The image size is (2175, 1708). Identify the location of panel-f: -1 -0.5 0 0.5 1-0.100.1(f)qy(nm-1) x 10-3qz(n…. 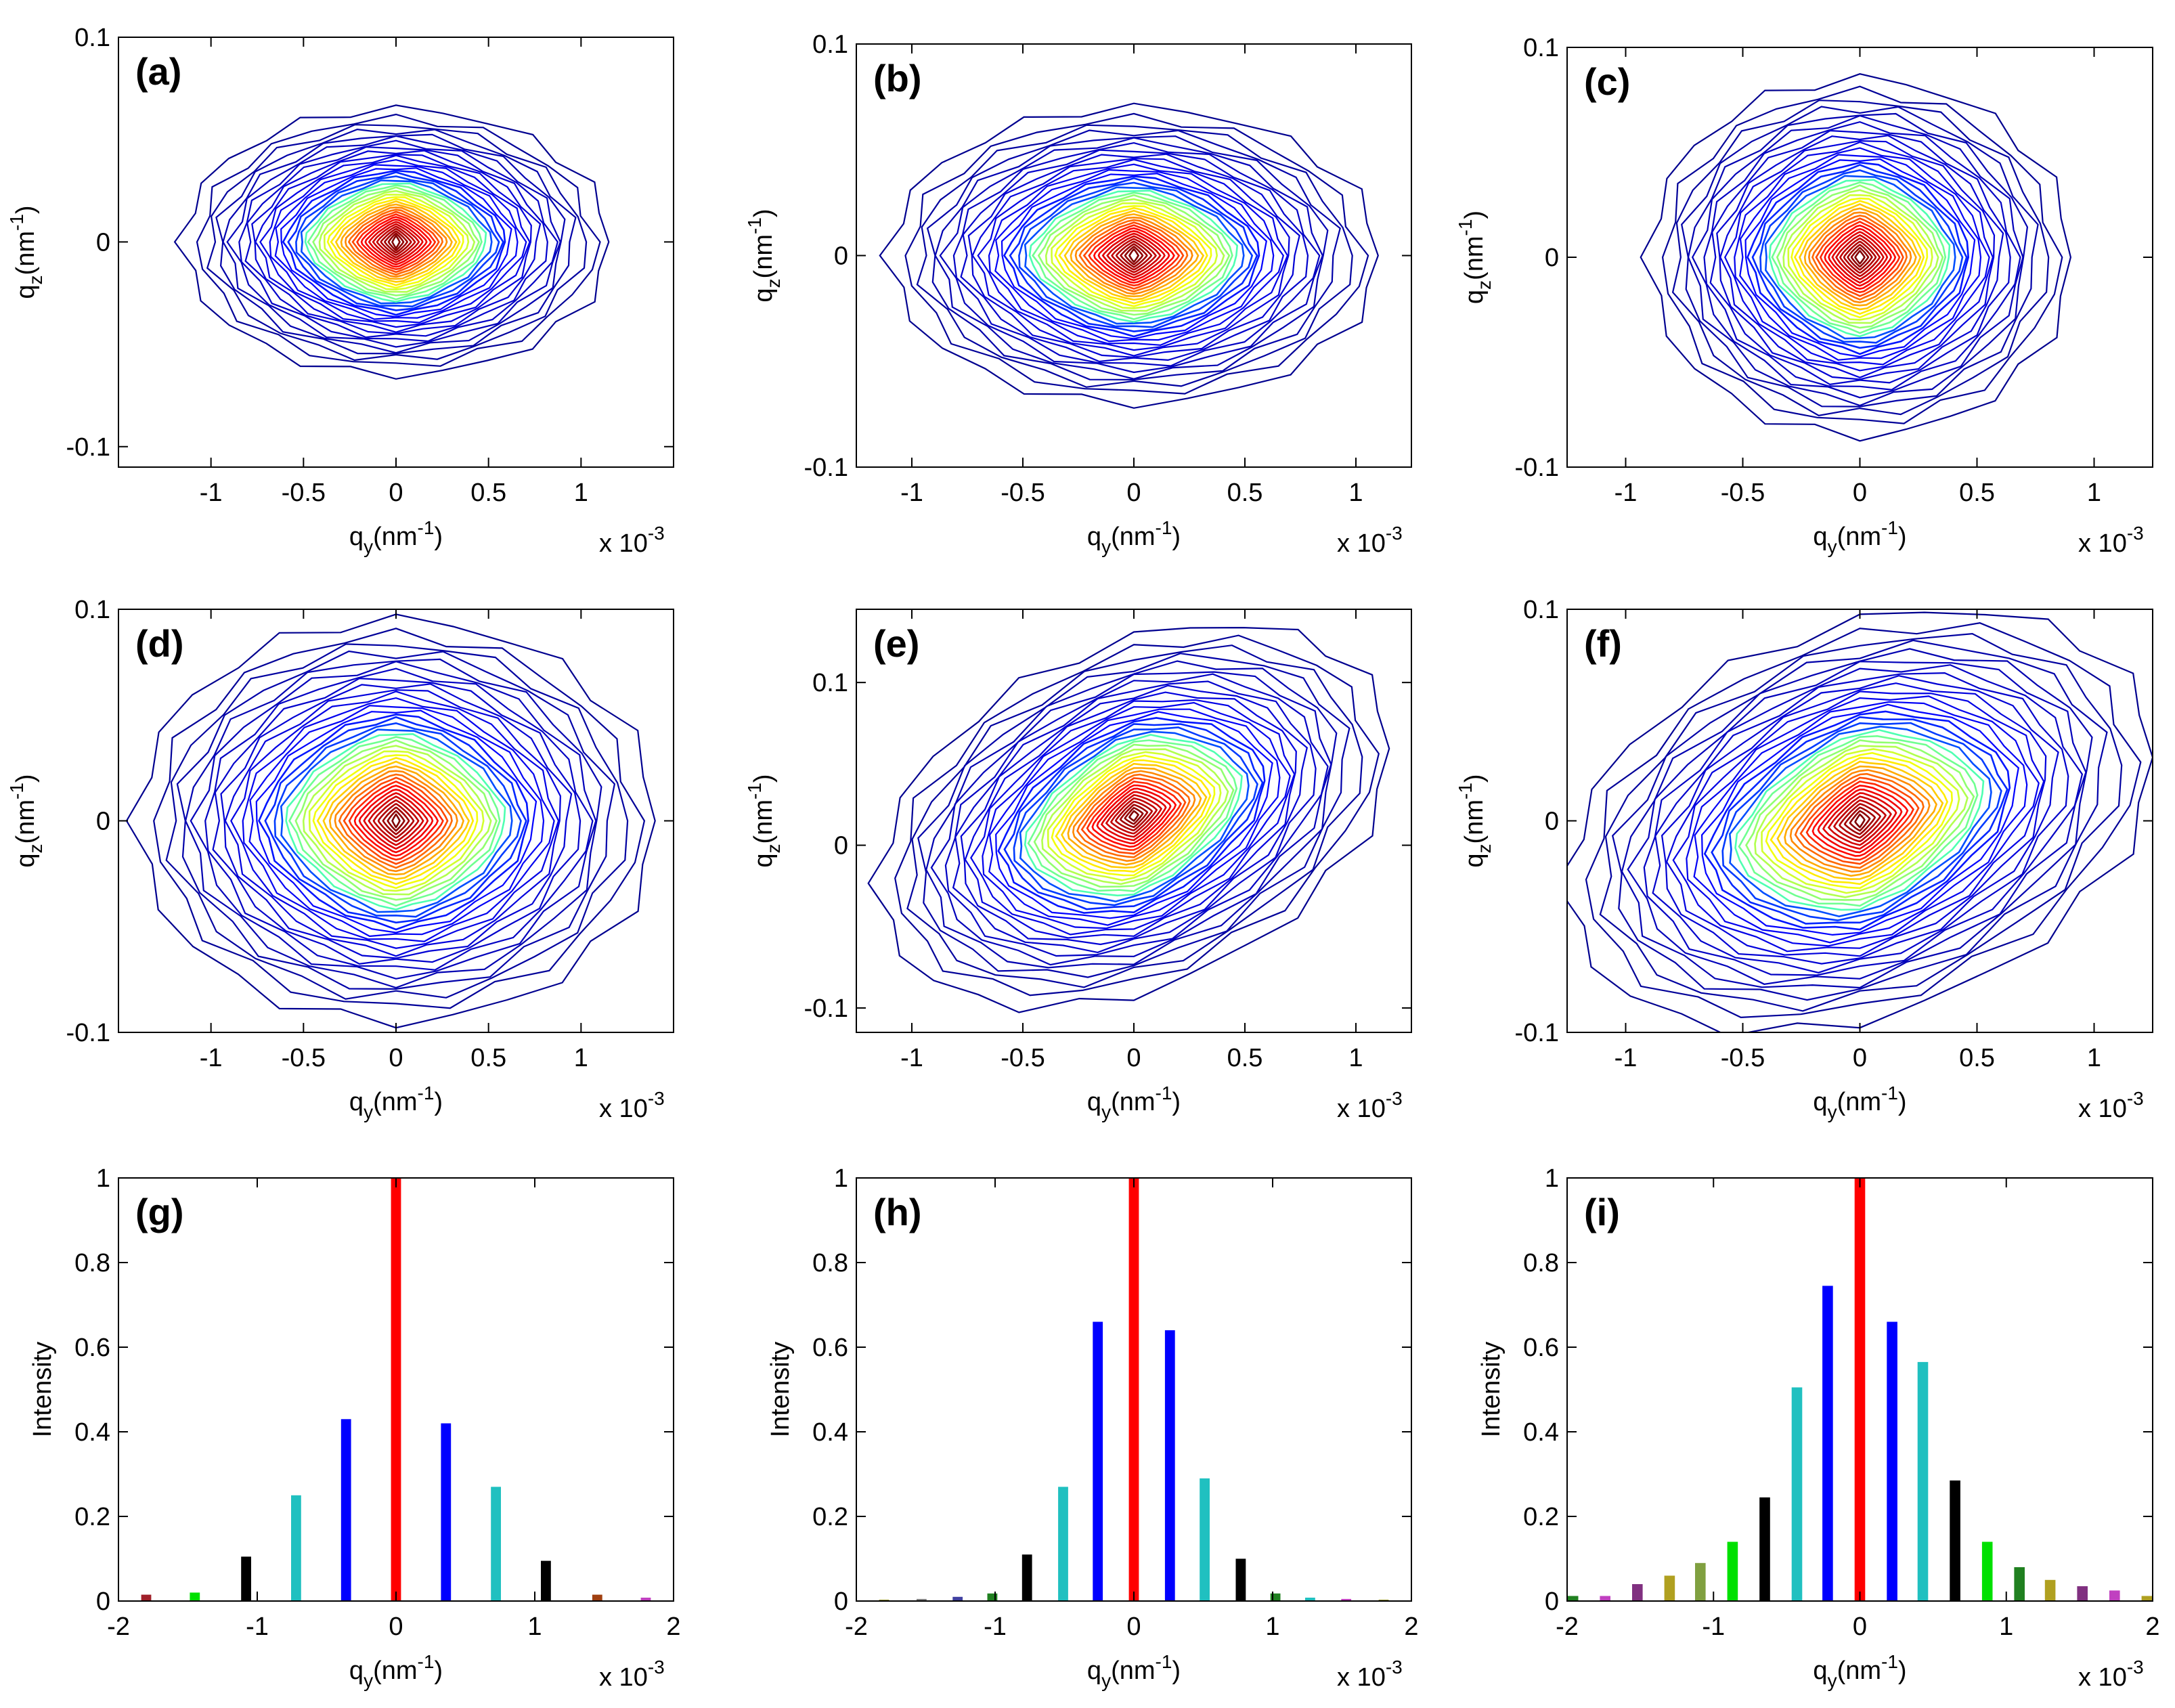
(1804, 860).